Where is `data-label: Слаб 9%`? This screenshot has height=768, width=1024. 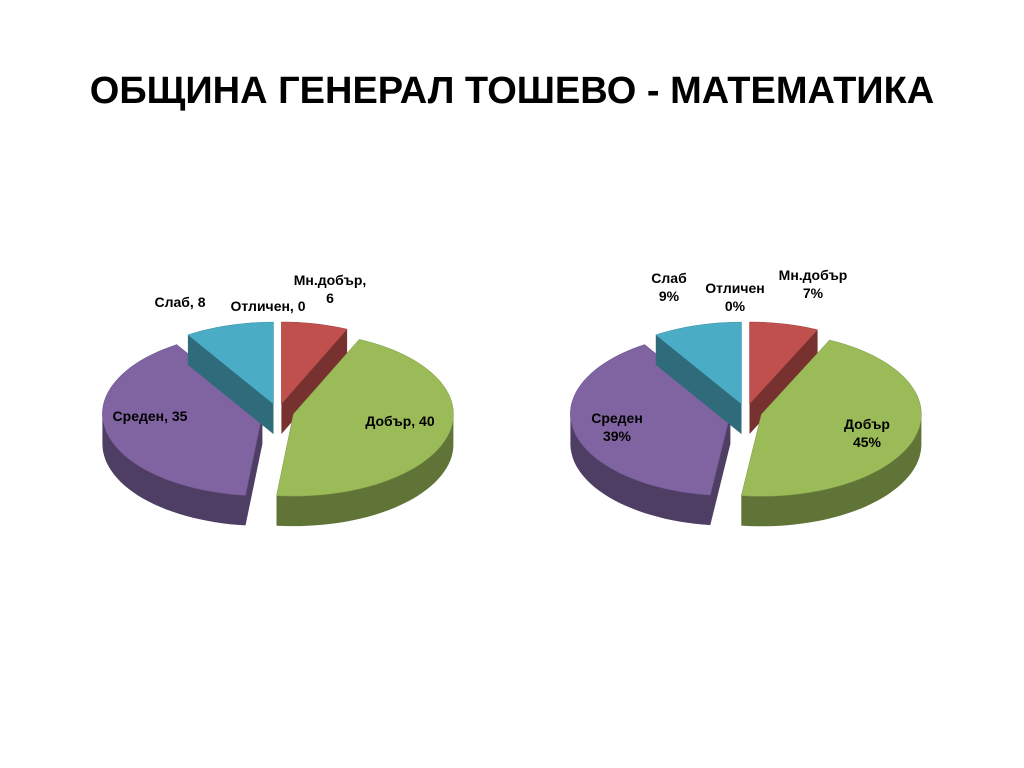 data-label: Слаб 9% is located at coordinates (669, 287).